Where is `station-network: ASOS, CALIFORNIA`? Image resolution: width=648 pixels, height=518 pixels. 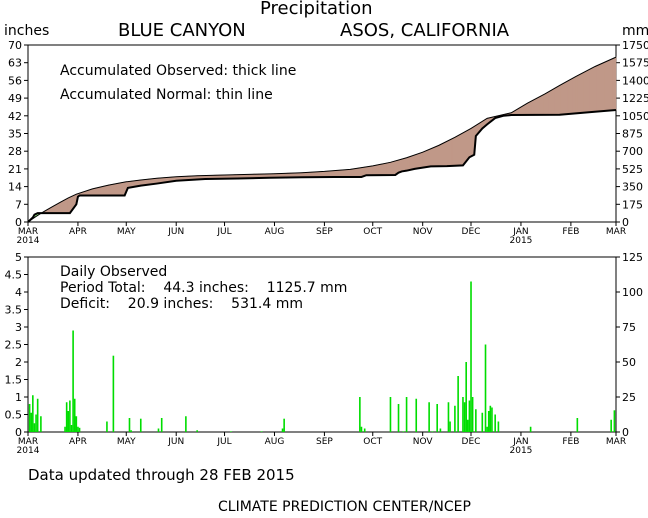
station-network: ASOS, CALIFORNIA is located at coordinates (425, 30).